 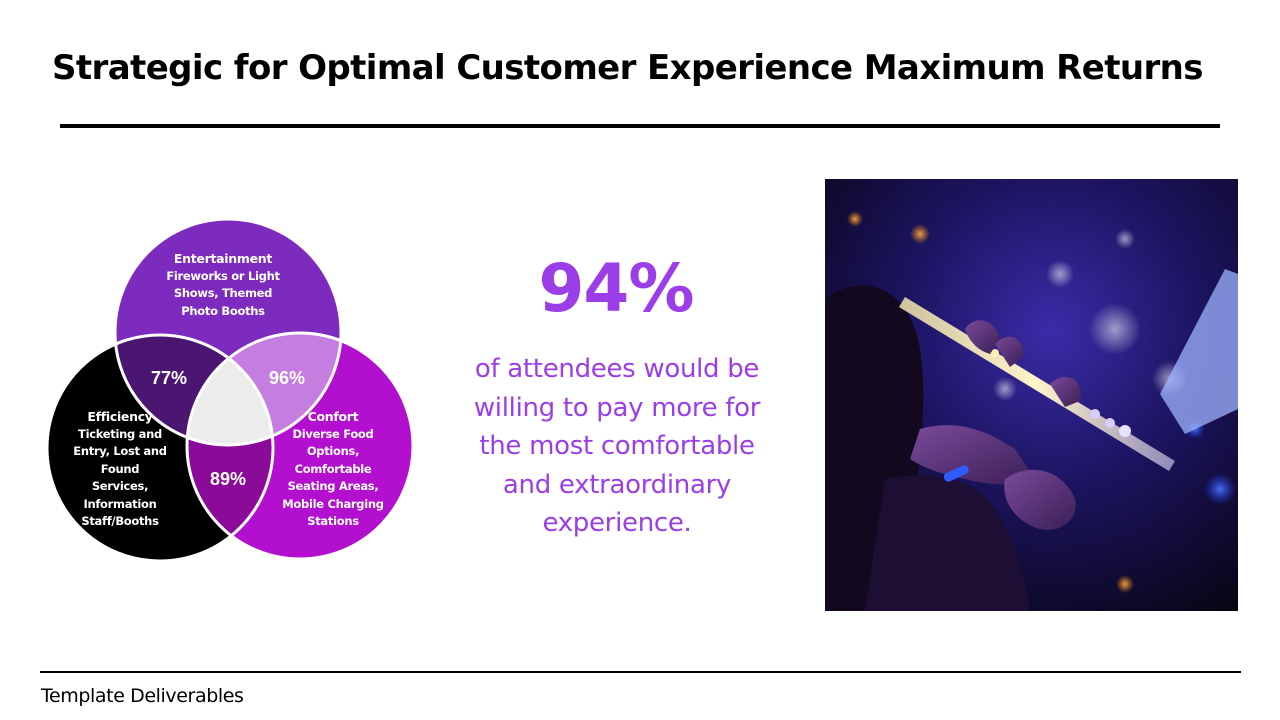 I want to click on efficiency-line: Staff/Booths, so click(x=120, y=521).